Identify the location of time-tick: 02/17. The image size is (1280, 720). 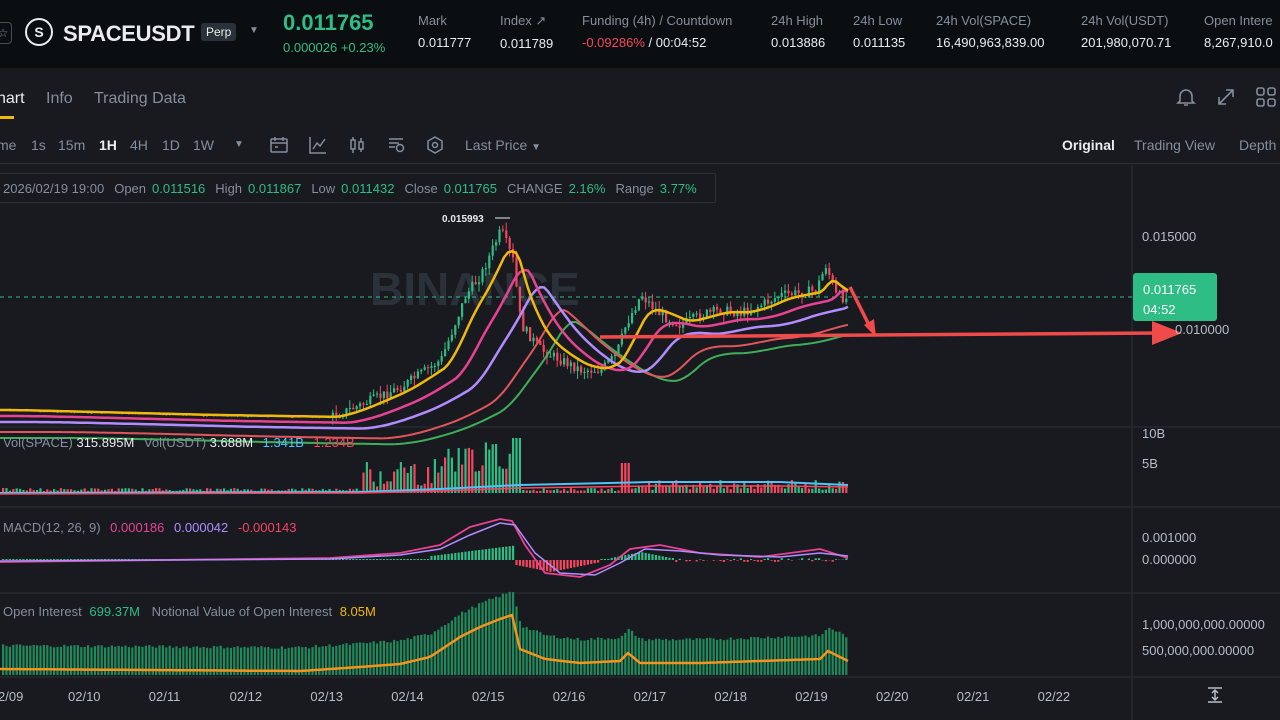
(650, 696).